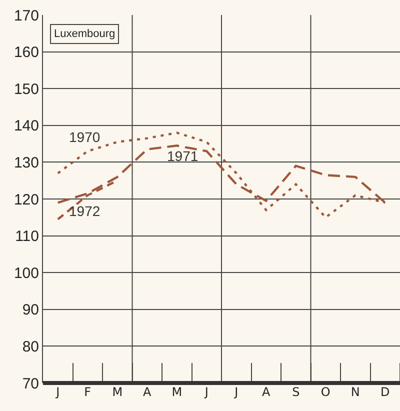  What do you see at coordinates (26, 15) in the screenshot?
I see `y-tick-label: 170` at bounding box center [26, 15].